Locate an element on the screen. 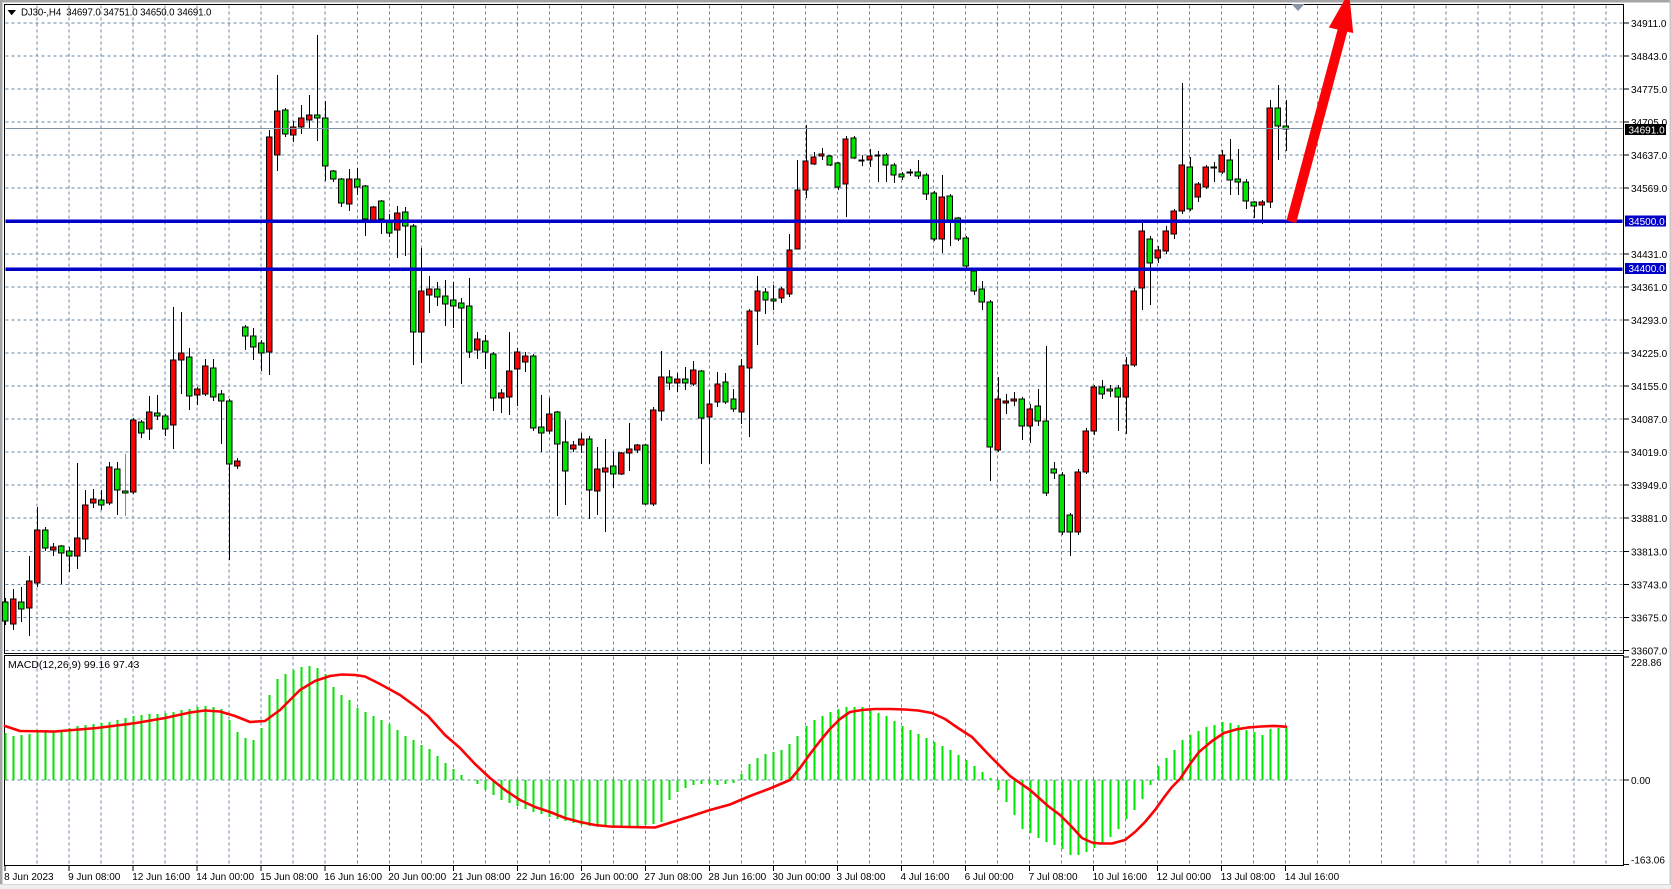  svg-text: 27 Jun 08:00 is located at coordinates (673, 877).